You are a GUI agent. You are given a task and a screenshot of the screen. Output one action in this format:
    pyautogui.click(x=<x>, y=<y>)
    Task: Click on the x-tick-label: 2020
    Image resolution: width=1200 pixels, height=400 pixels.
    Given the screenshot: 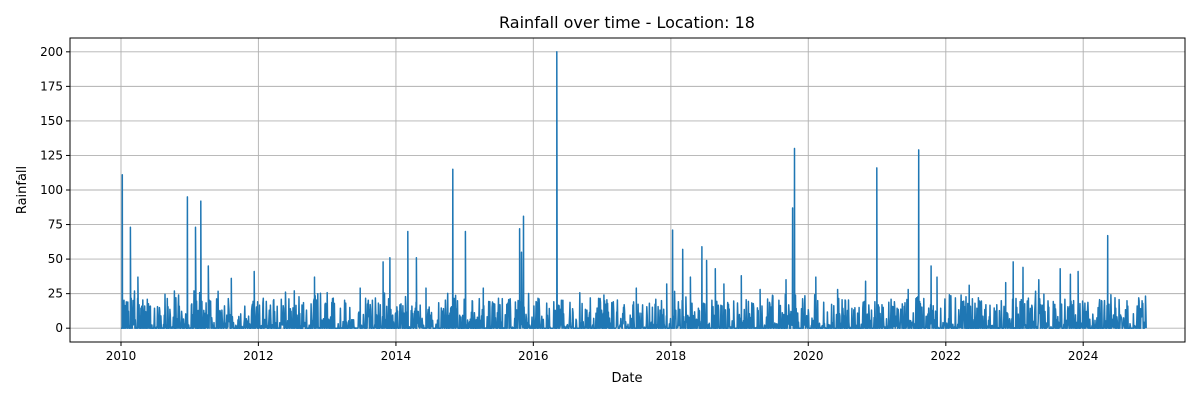 What is the action you would take?
    pyautogui.click(x=808, y=356)
    